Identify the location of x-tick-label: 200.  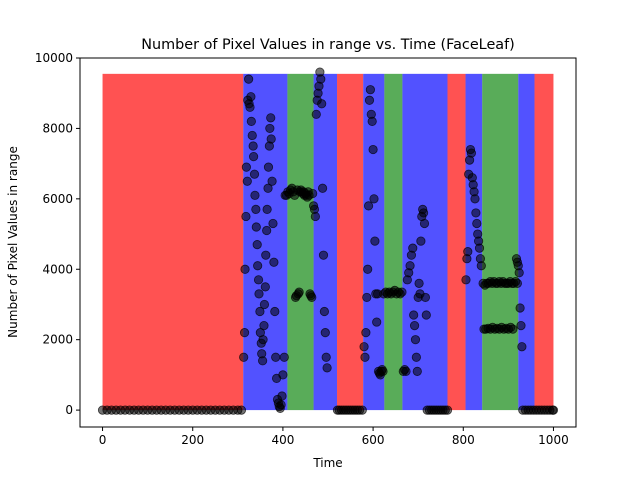
(192, 440).